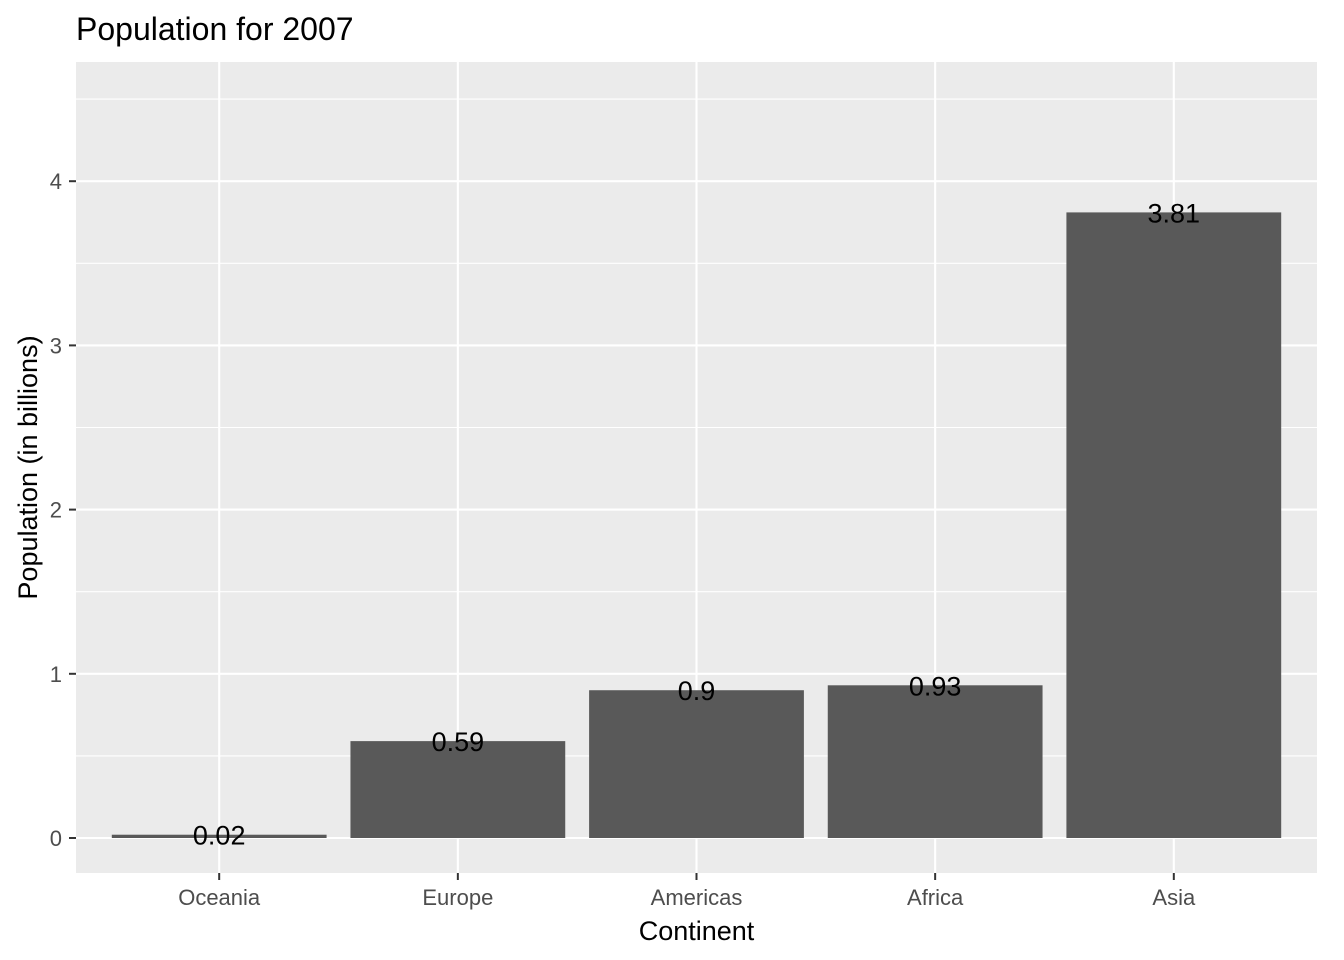 The width and height of the screenshot is (1344, 960). Describe the element at coordinates (56, 510) in the screenshot. I see `y-tick-label: 2` at that location.